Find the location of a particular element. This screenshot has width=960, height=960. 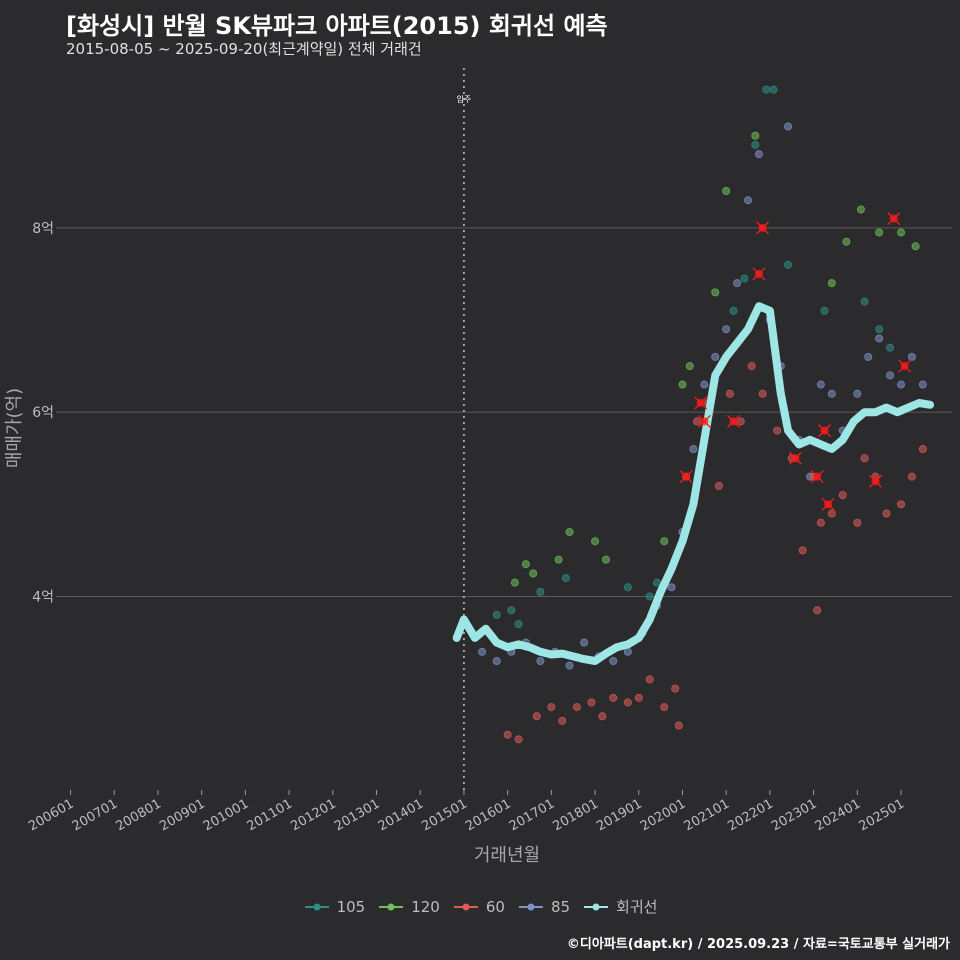

legend-item-85: 85 is located at coordinates (543, 906).